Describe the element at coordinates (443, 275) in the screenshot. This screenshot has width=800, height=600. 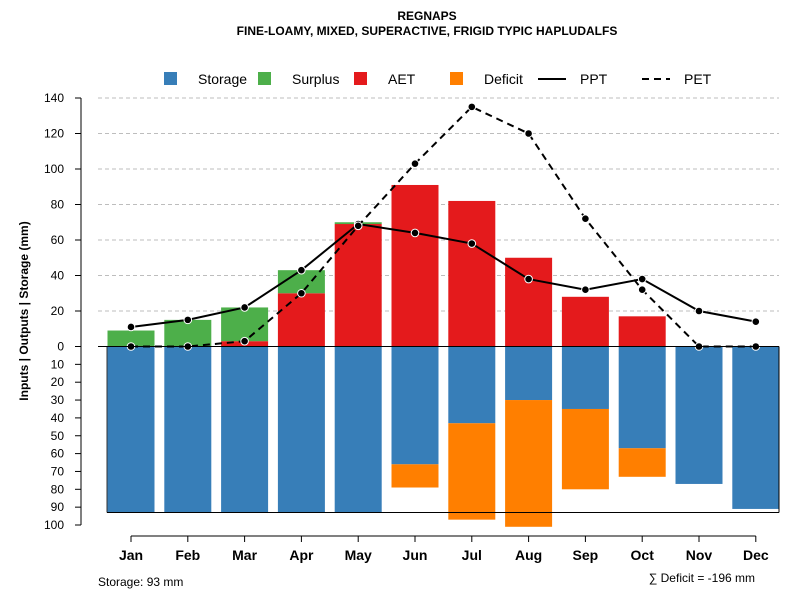
I see `ppt-line` at that location.